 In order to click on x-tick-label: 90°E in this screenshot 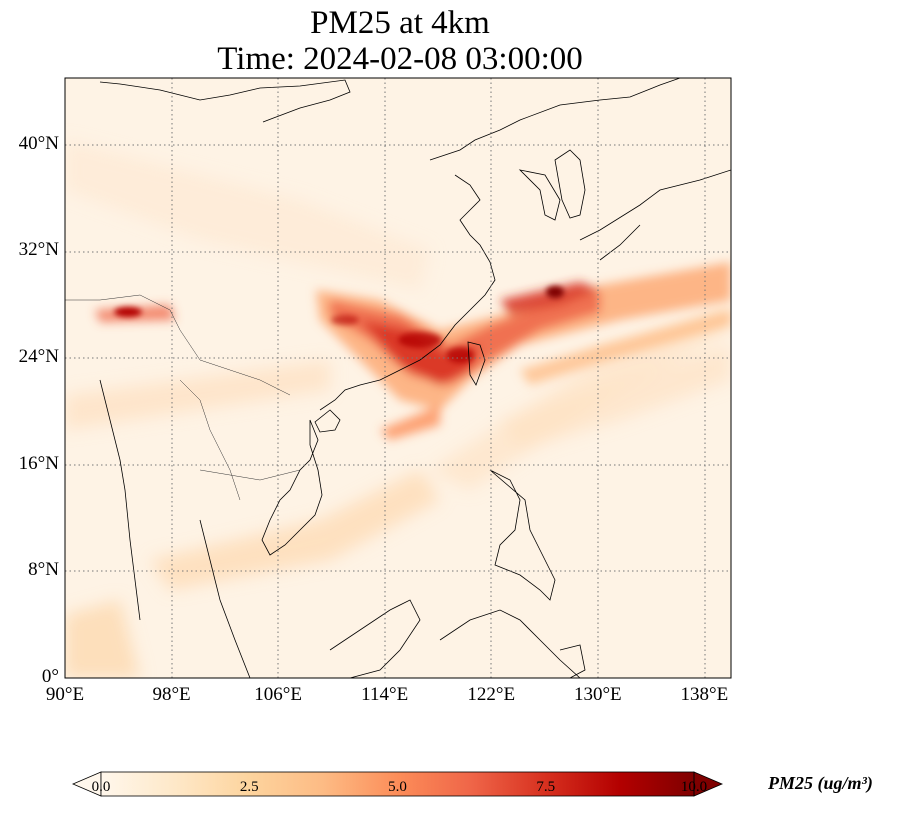, I will do `click(65, 694)`.